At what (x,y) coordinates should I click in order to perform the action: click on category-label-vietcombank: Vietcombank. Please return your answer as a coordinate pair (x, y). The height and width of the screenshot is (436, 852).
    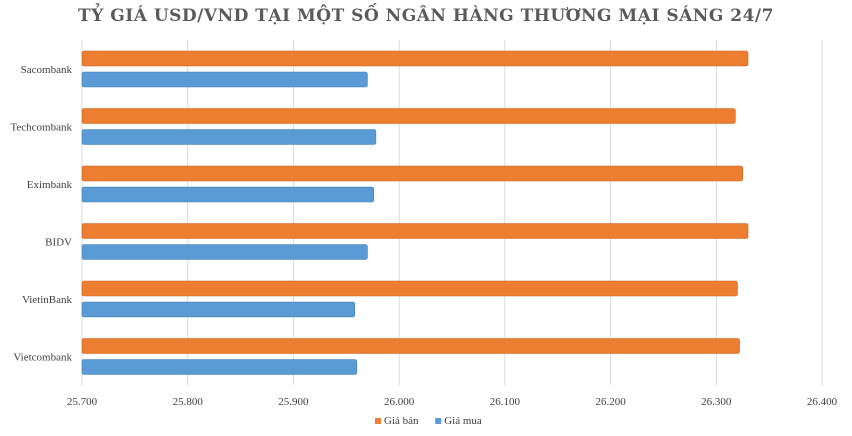
    Looking at the image, I should click on (42, 357).